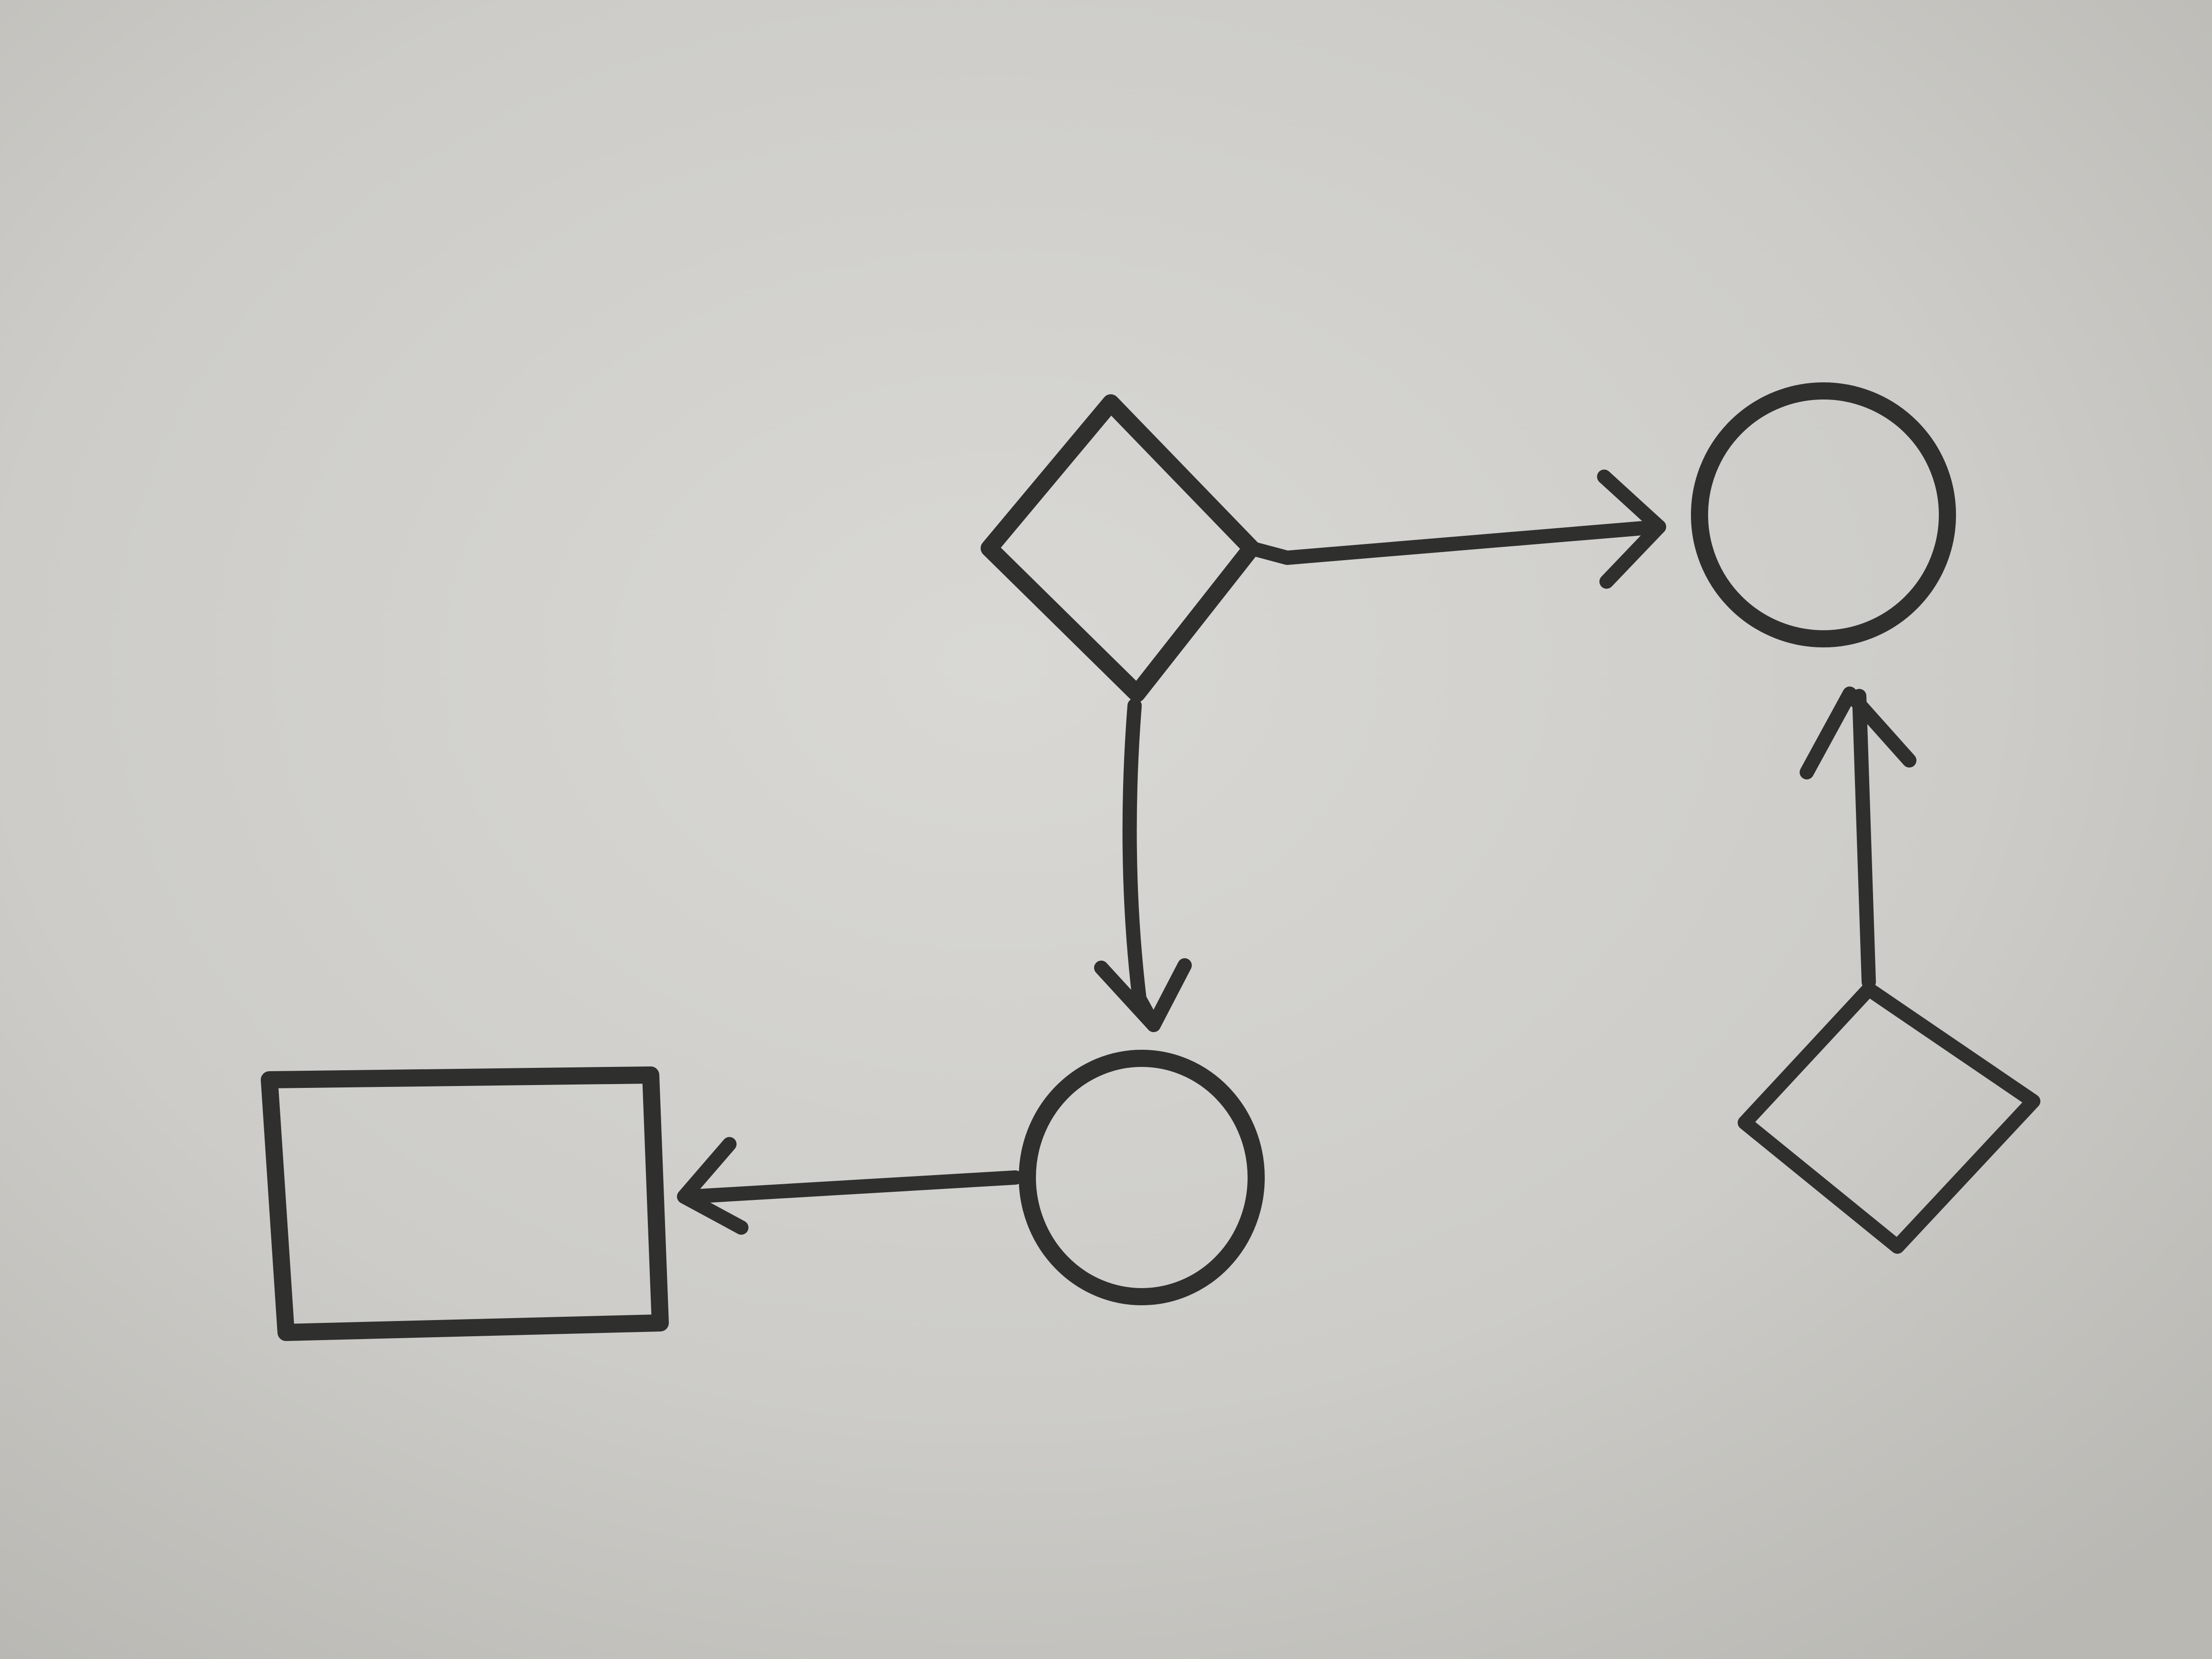 Image resolution: width=2212 pixels, height=1659 pixels. What do you see at coordinates (1141, 865) in the screenshot?
I see `arrow-diamond-to-circle-bottom` at bounding box center [1141, 865].